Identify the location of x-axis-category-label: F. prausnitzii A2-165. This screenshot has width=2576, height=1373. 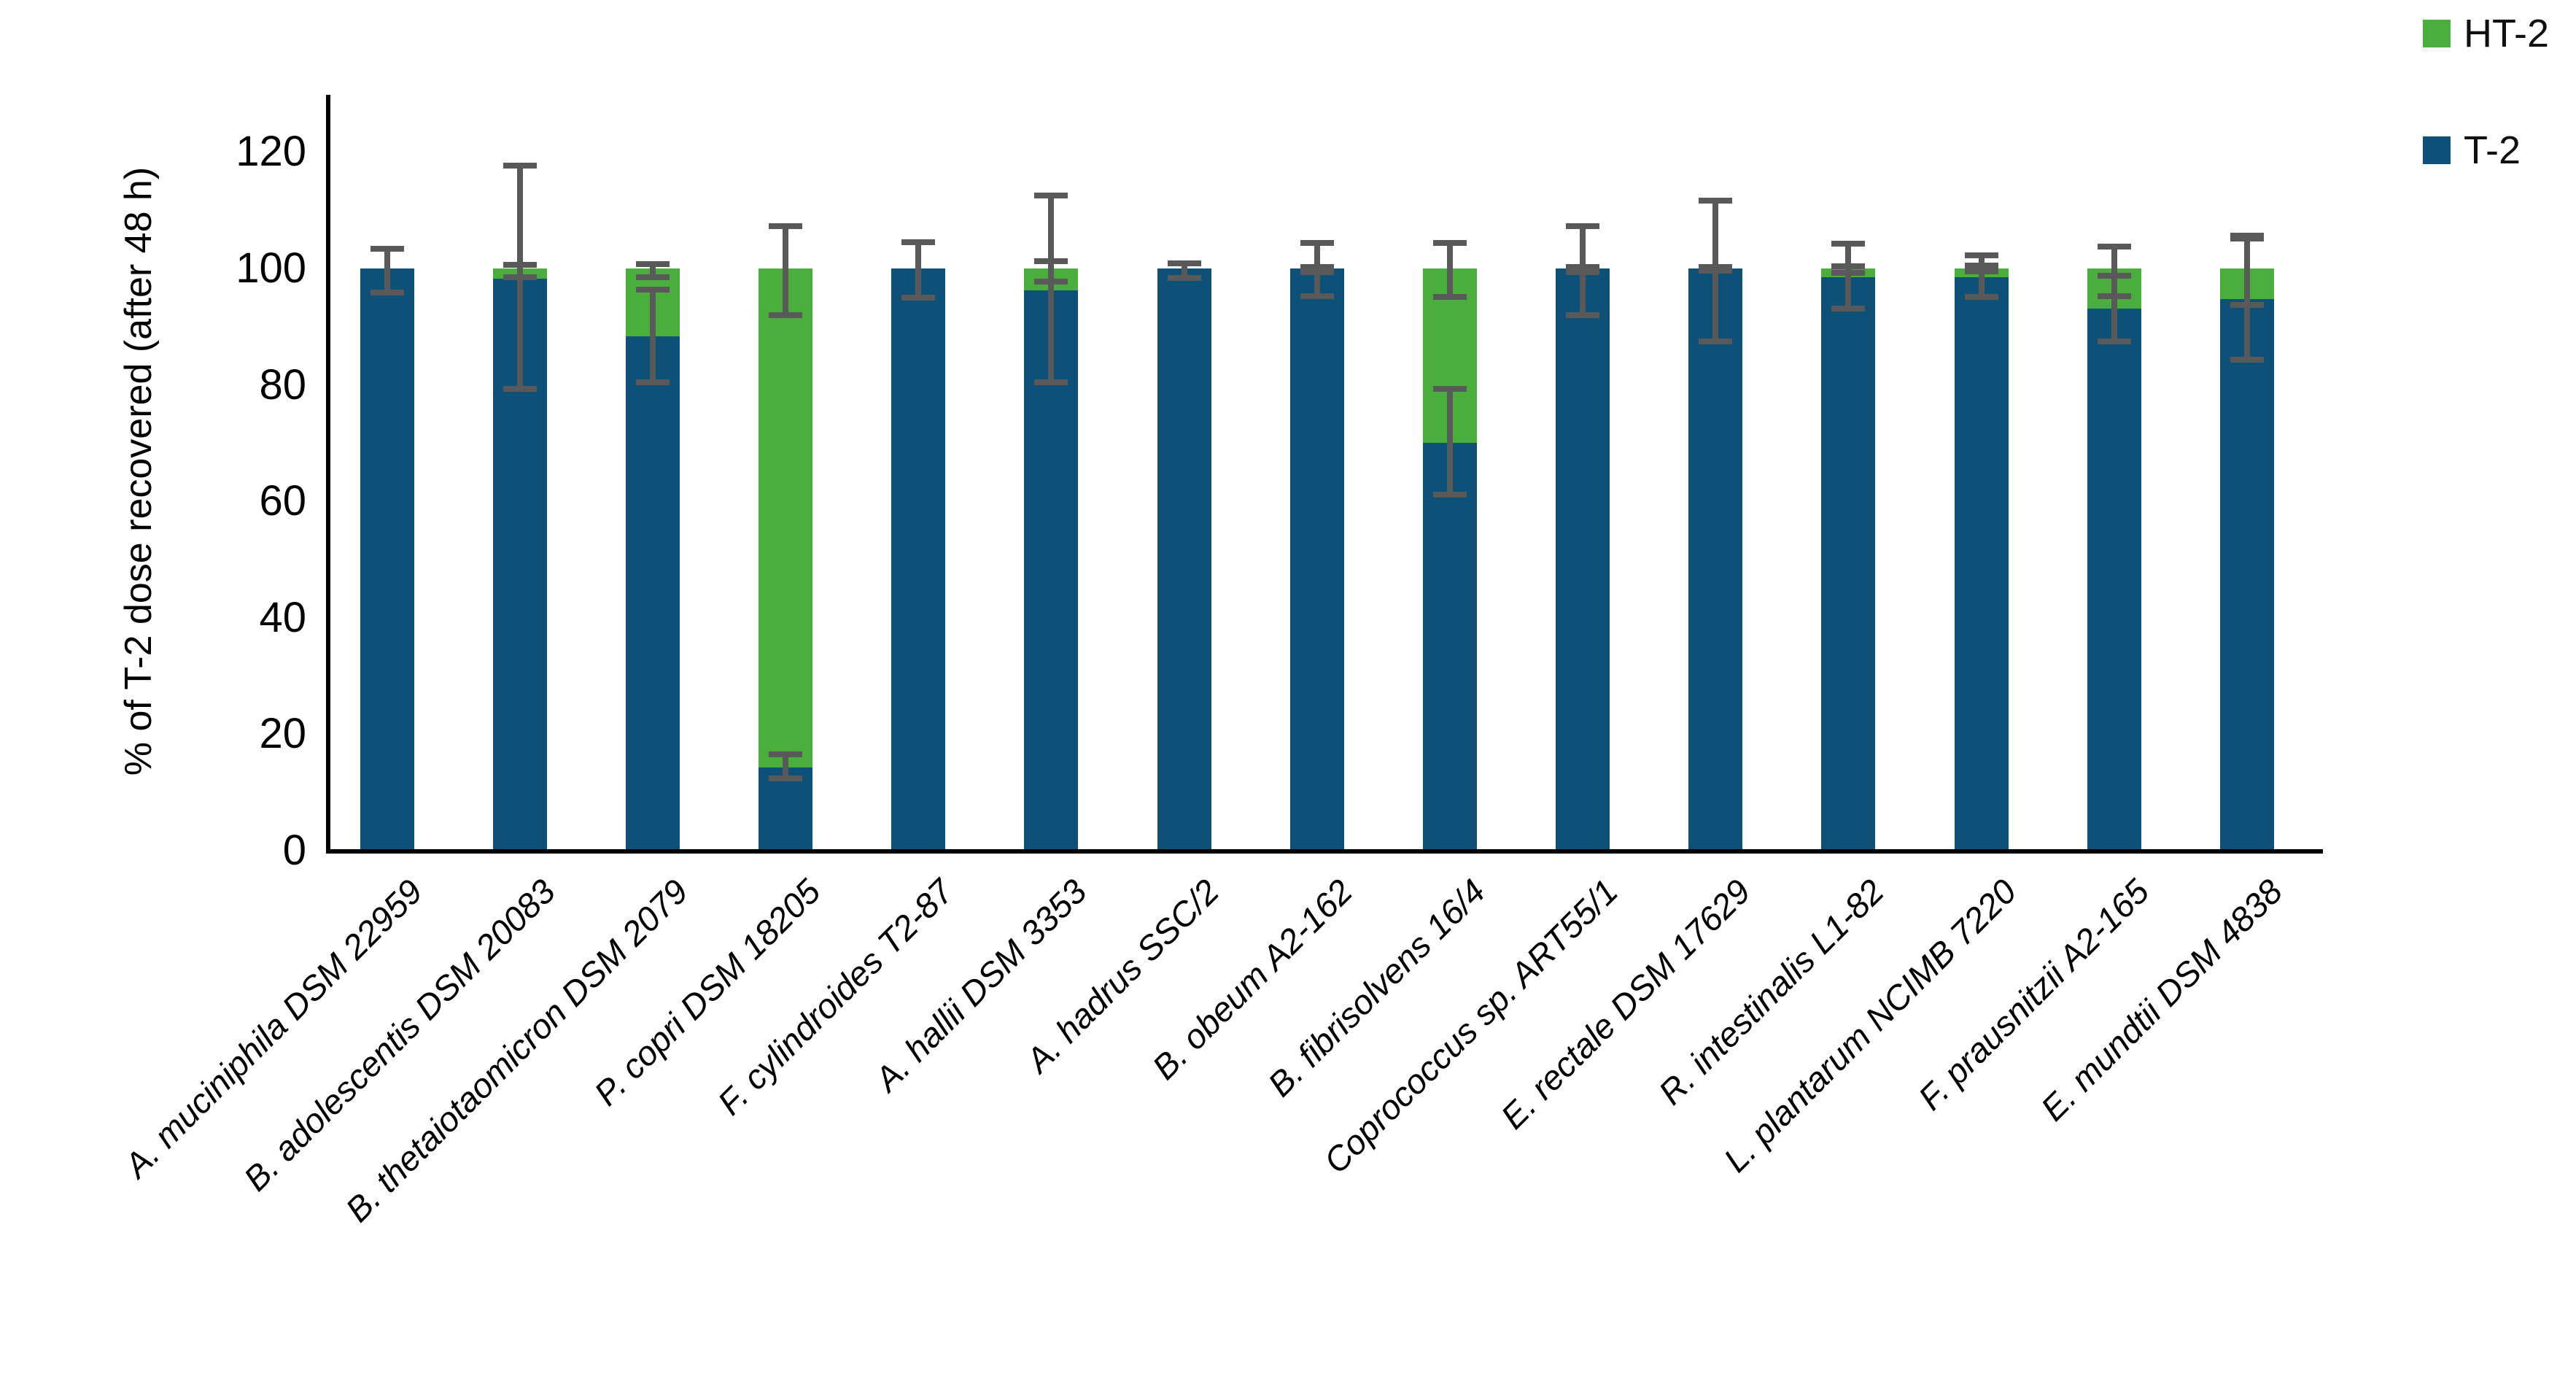
(2034, 994).